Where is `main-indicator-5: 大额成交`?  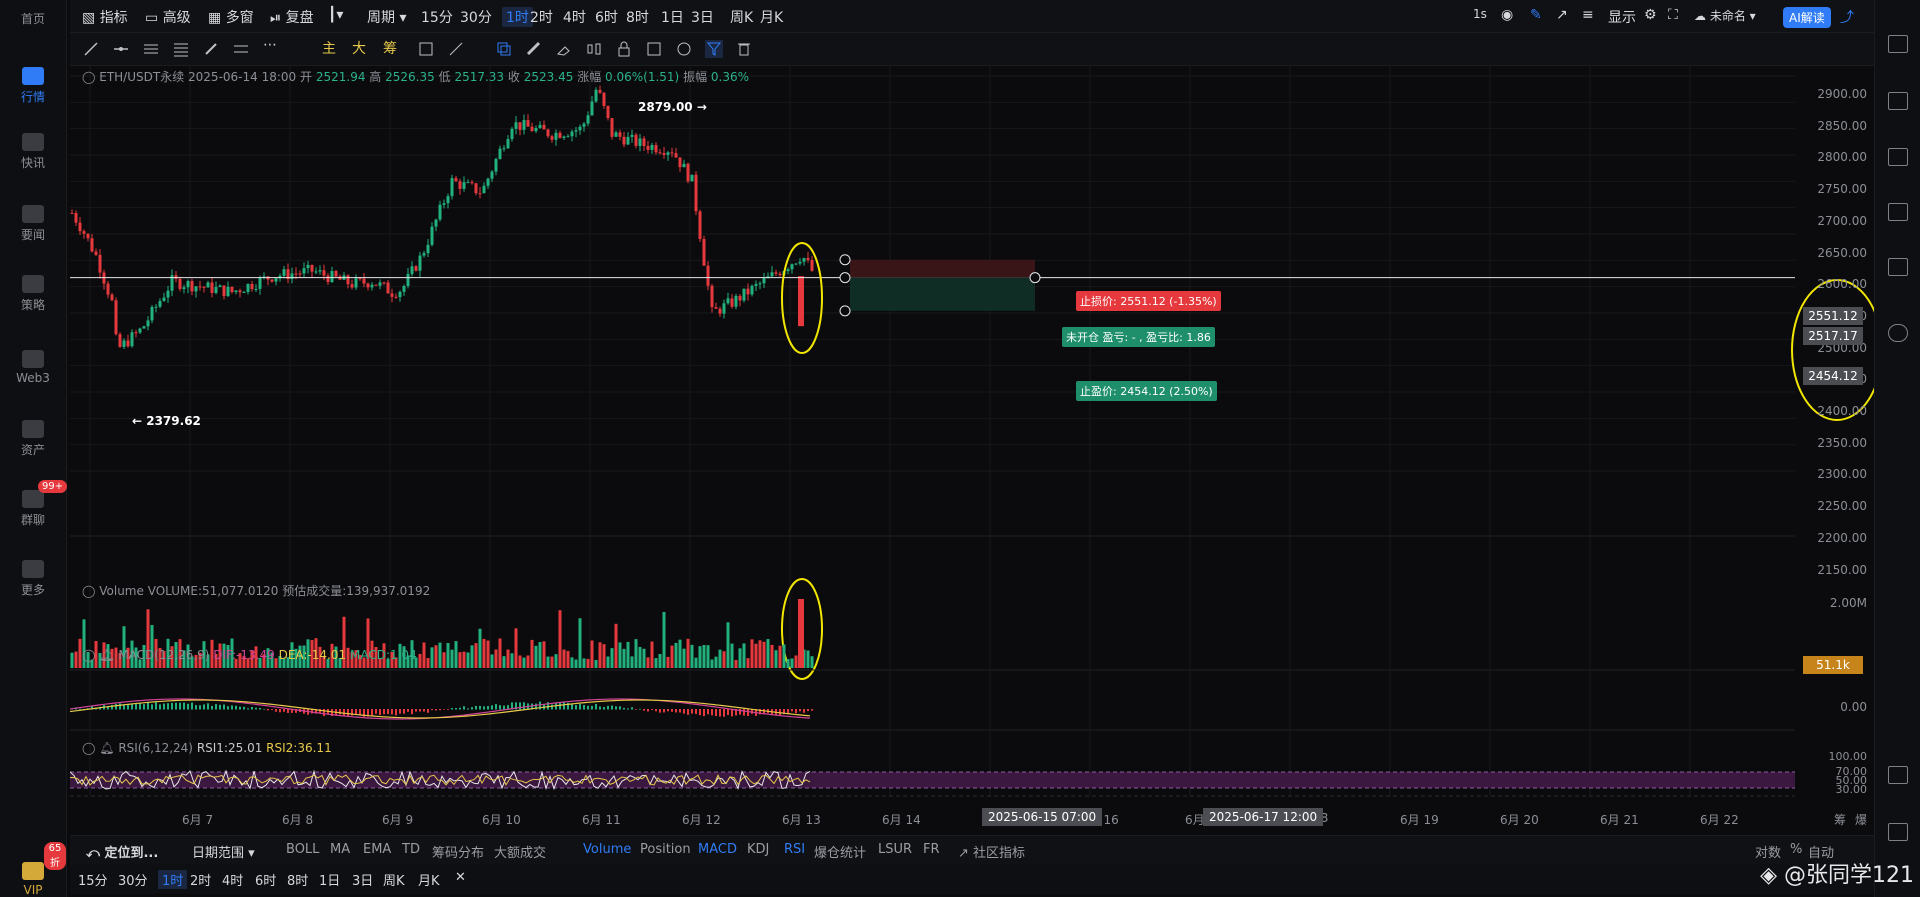 main-indicator-5: 大额成交 is located at coordinates (520, 853).